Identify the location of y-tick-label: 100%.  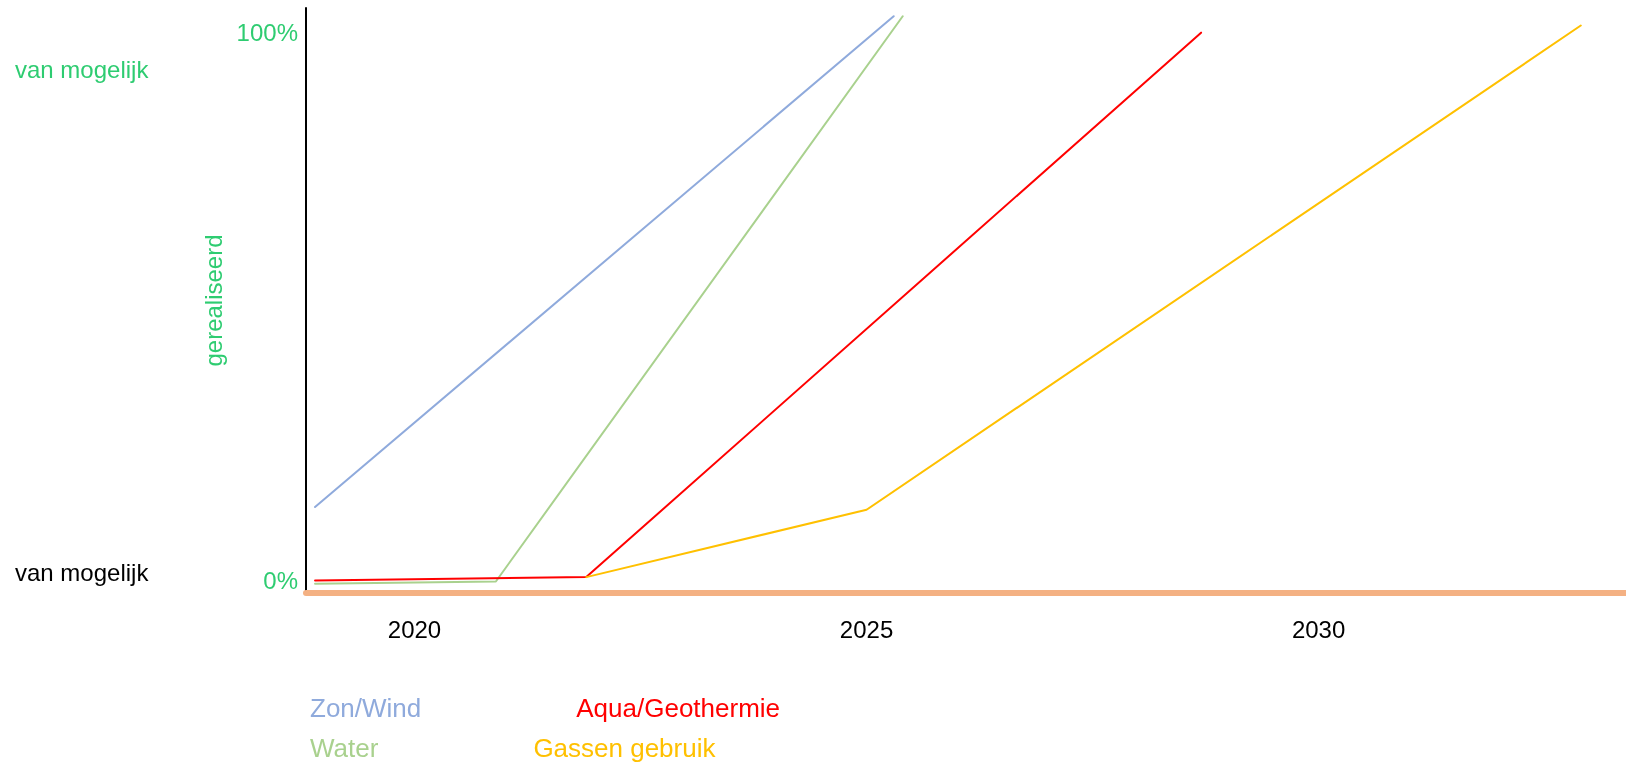
(267, 33).